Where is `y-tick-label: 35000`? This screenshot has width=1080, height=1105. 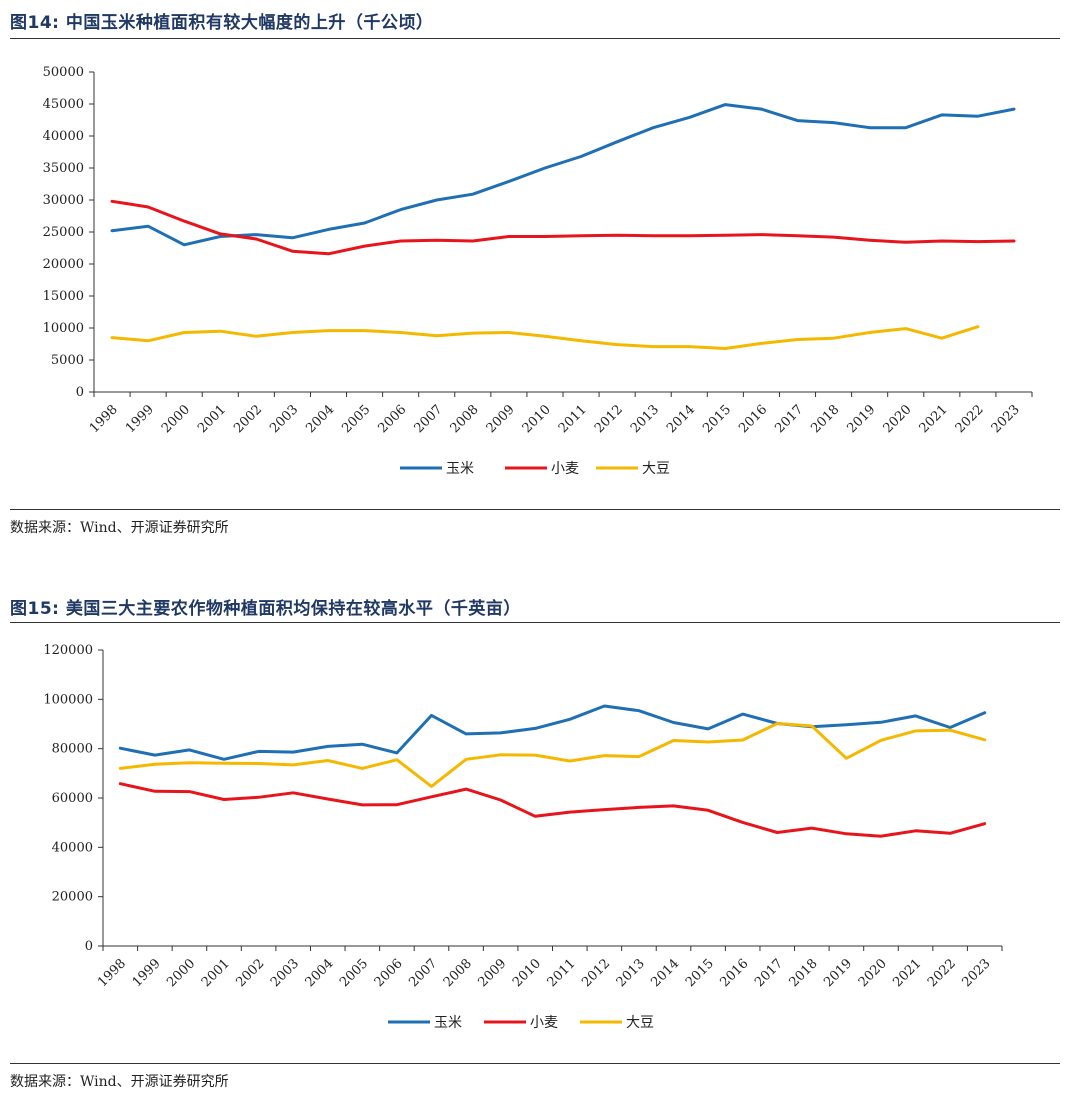
y-tick-label: 35000 is located at coordinates (63, 168).